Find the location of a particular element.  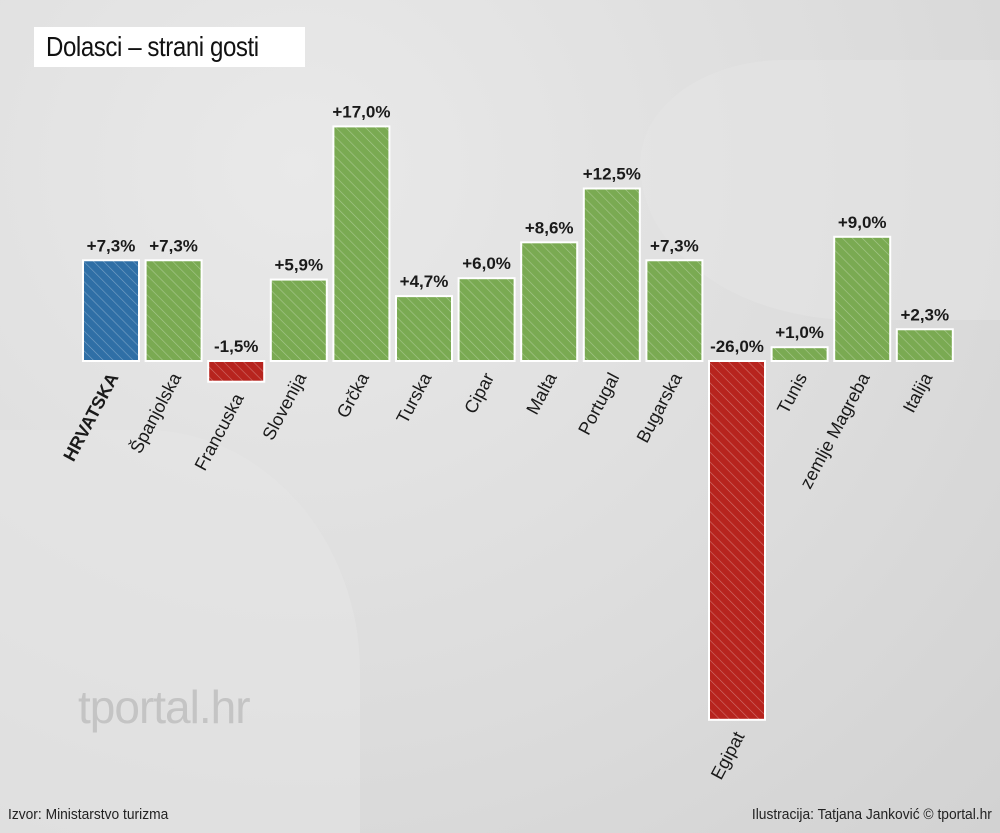

category-label: Turska is located at coordinates (414, 398).